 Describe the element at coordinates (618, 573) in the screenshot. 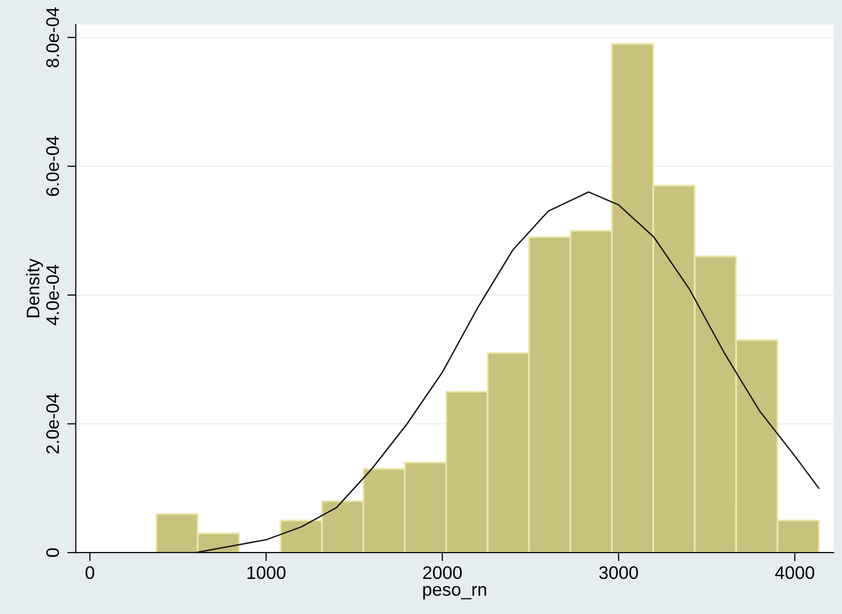

I see `x-tick-label: 3000` at that location.